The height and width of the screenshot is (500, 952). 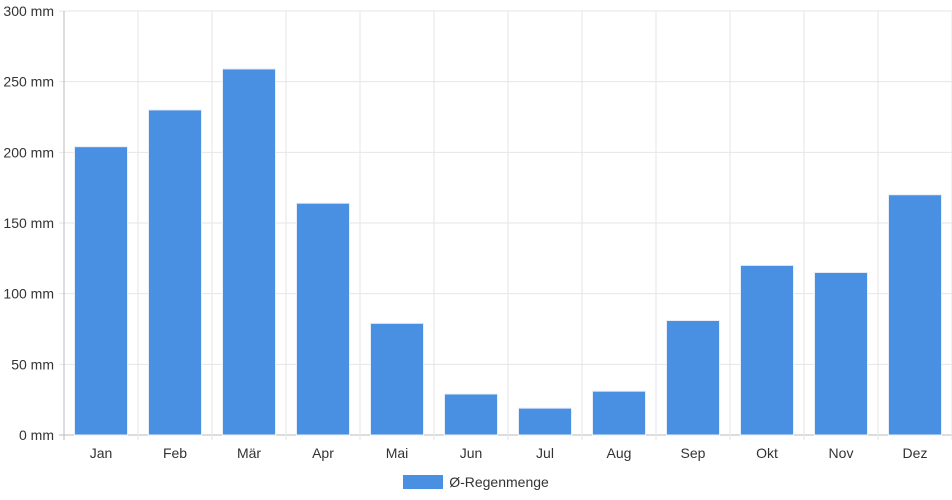 What do you see at coordinates (509, 453) in the screenshot?
I see `x-axis-tick-labels: Jan Feb Mär Apr Mai Jun Jul Aug Sep Okt Nov Dez` at bounding box center [509, 453].